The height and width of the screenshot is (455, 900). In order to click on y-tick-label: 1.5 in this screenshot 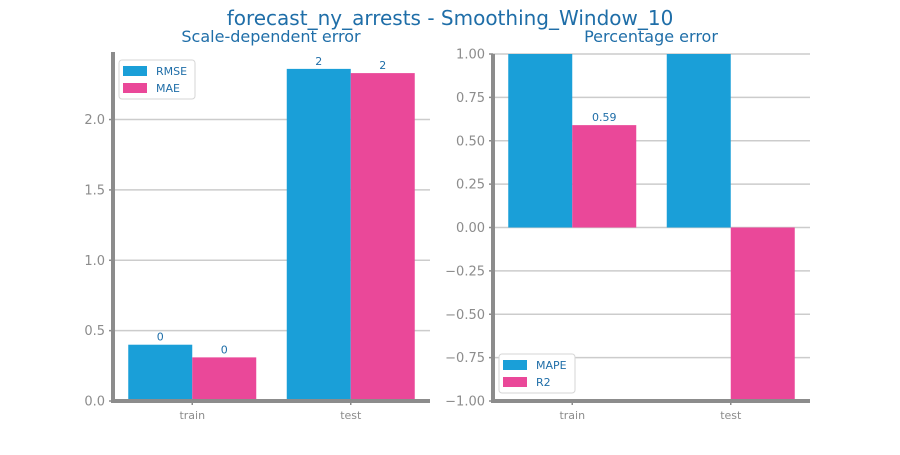, I will do `click(94, 190)`.